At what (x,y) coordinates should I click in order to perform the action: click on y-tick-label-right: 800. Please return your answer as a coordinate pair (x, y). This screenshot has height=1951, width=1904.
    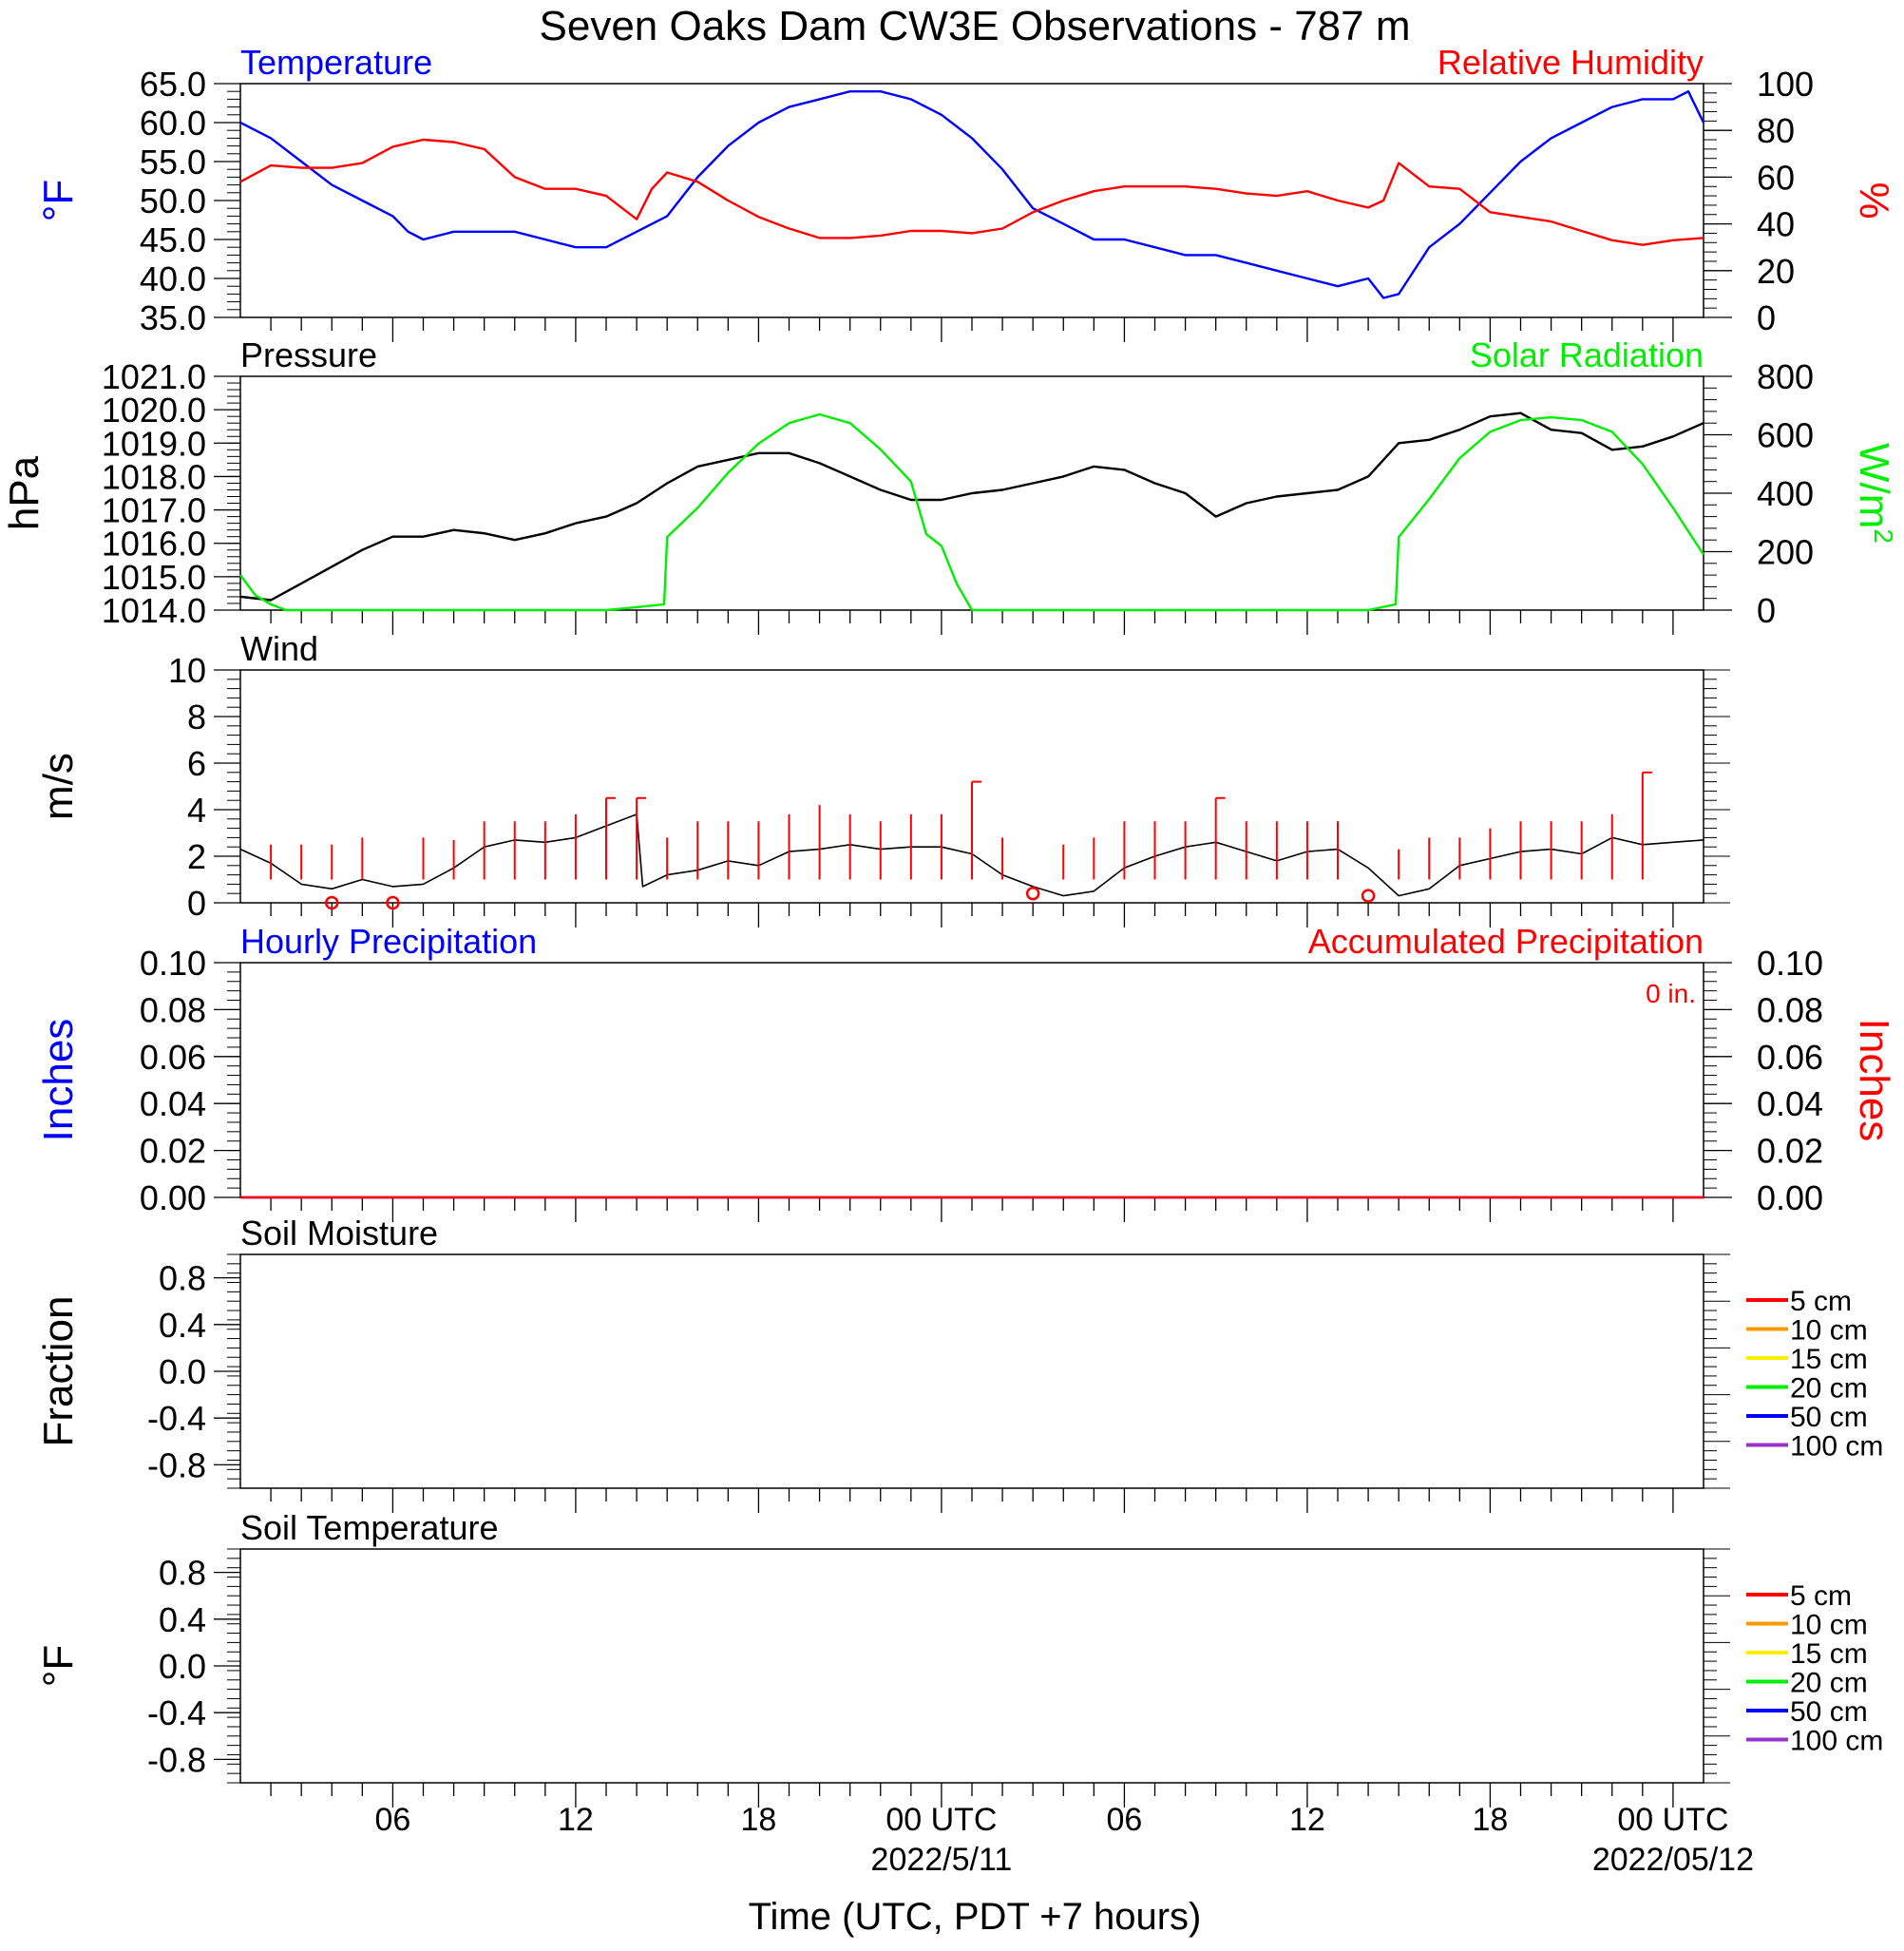
    Looking at the image, I should click on (1785, 377).